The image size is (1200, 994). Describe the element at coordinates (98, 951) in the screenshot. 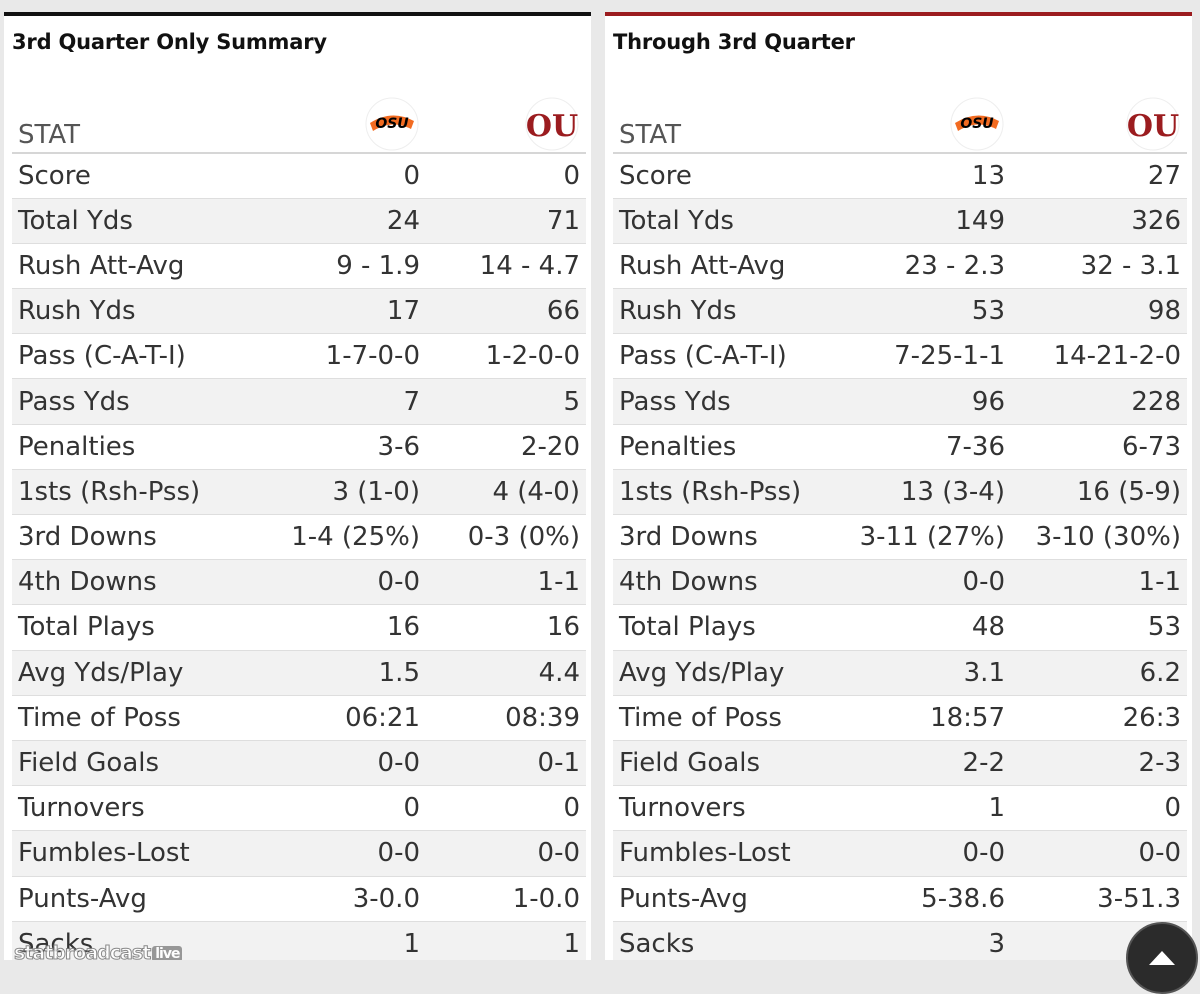

I see `statbroadcast-watermark: statbroadcast live` at that location.